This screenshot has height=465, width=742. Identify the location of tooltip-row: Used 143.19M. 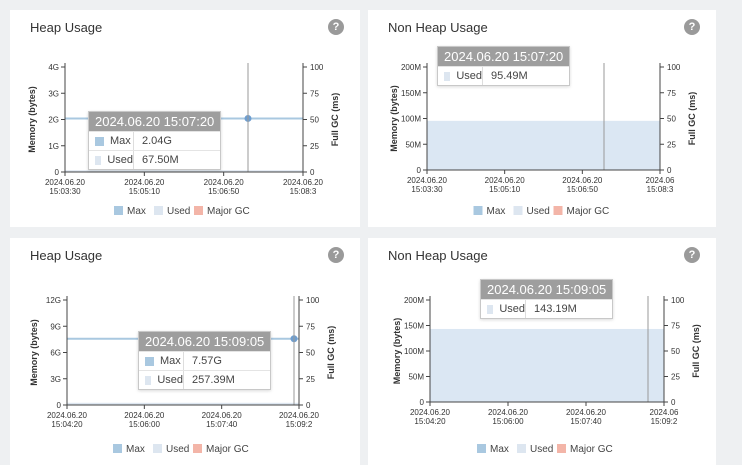
(547, 308).